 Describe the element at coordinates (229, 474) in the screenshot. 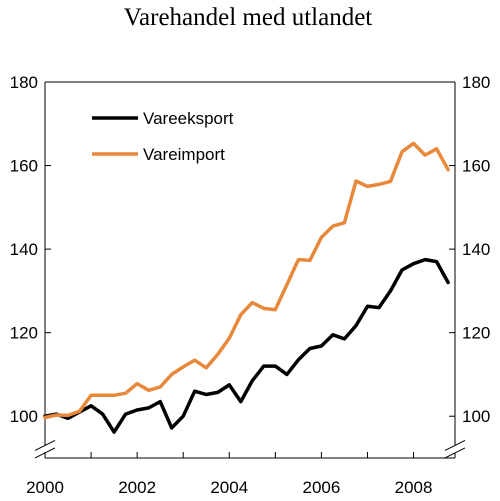

I see `x-axis: 2000 2002 2004 2006 2008` at that location.